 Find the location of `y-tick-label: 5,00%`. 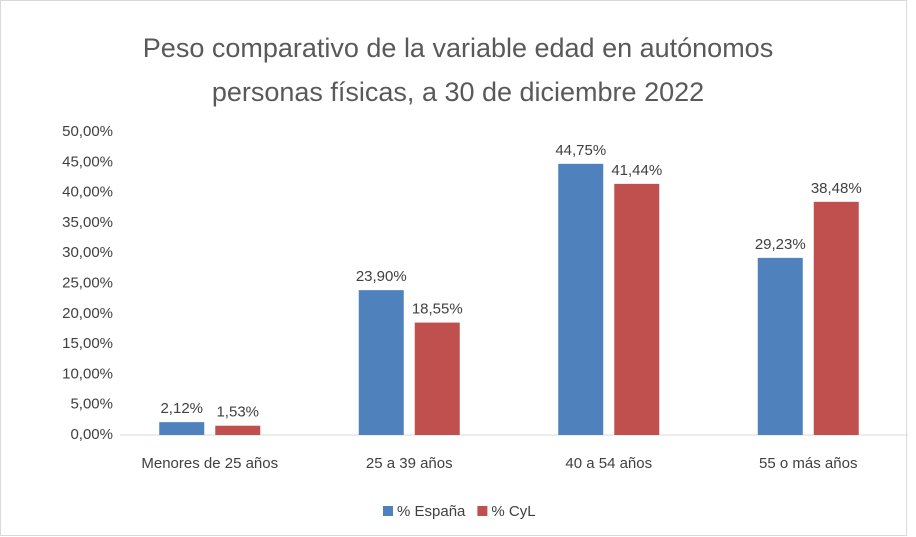

y-tick-label: 5,00% is located at coordinates (91, 404).